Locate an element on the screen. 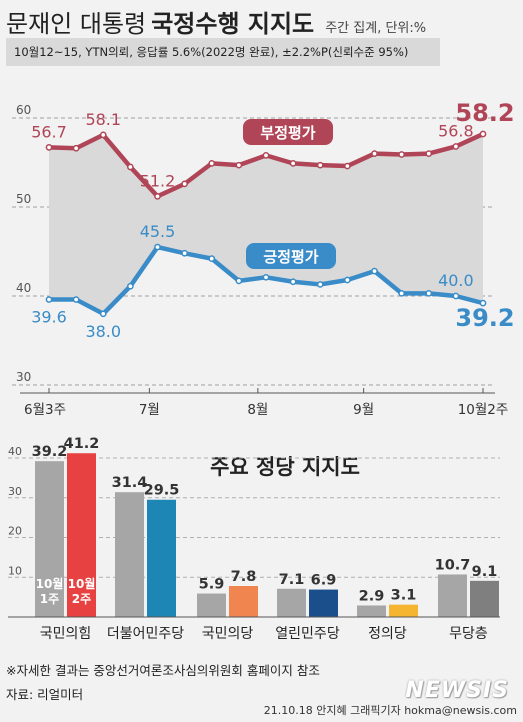 The height and width of the screenshot is (722, 523). newsis-logo: NEWSIS is located at coordinates (457, 690).